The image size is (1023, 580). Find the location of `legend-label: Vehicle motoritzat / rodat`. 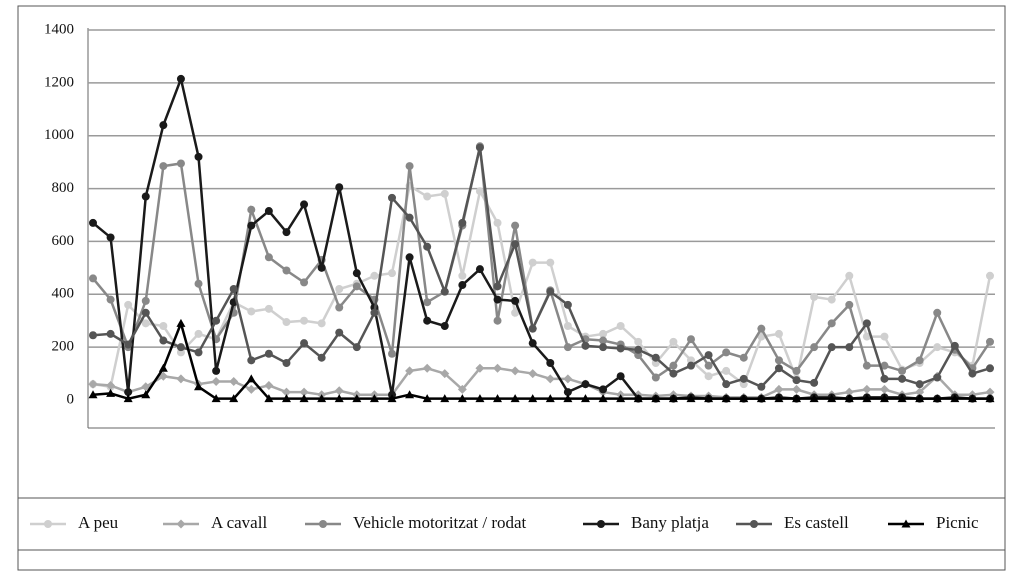

legend-label: Vehicle motoritzat / rodat is located at coordinates (440, 522).